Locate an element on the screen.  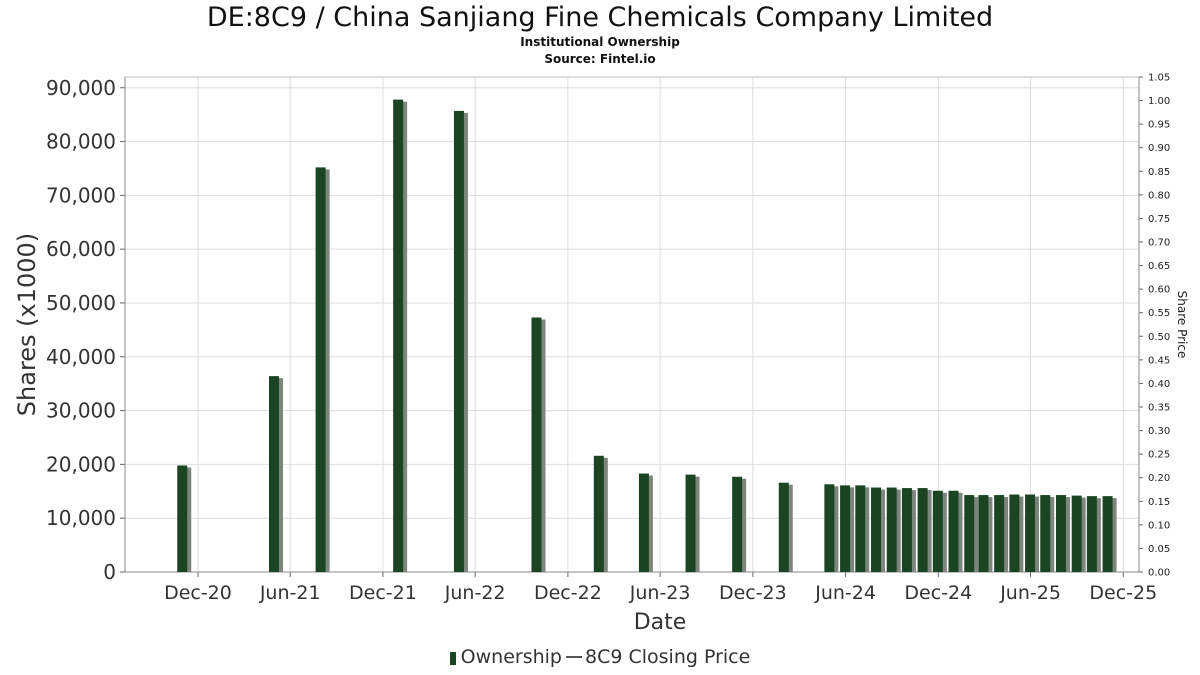
y2-tick-label: 0.15 is located at coordinates (1159, 502).